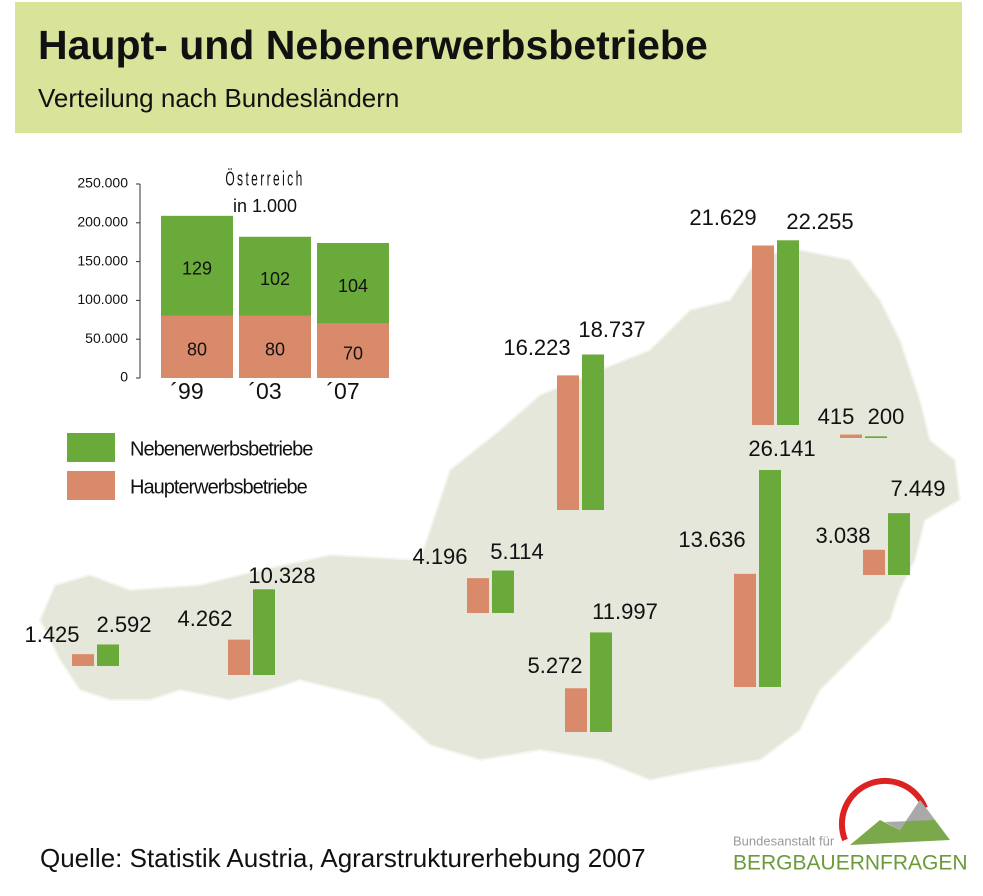  Describe the element at coordinates (836, 416) in the screenshot. I see `map-value-label: 415` at that location.